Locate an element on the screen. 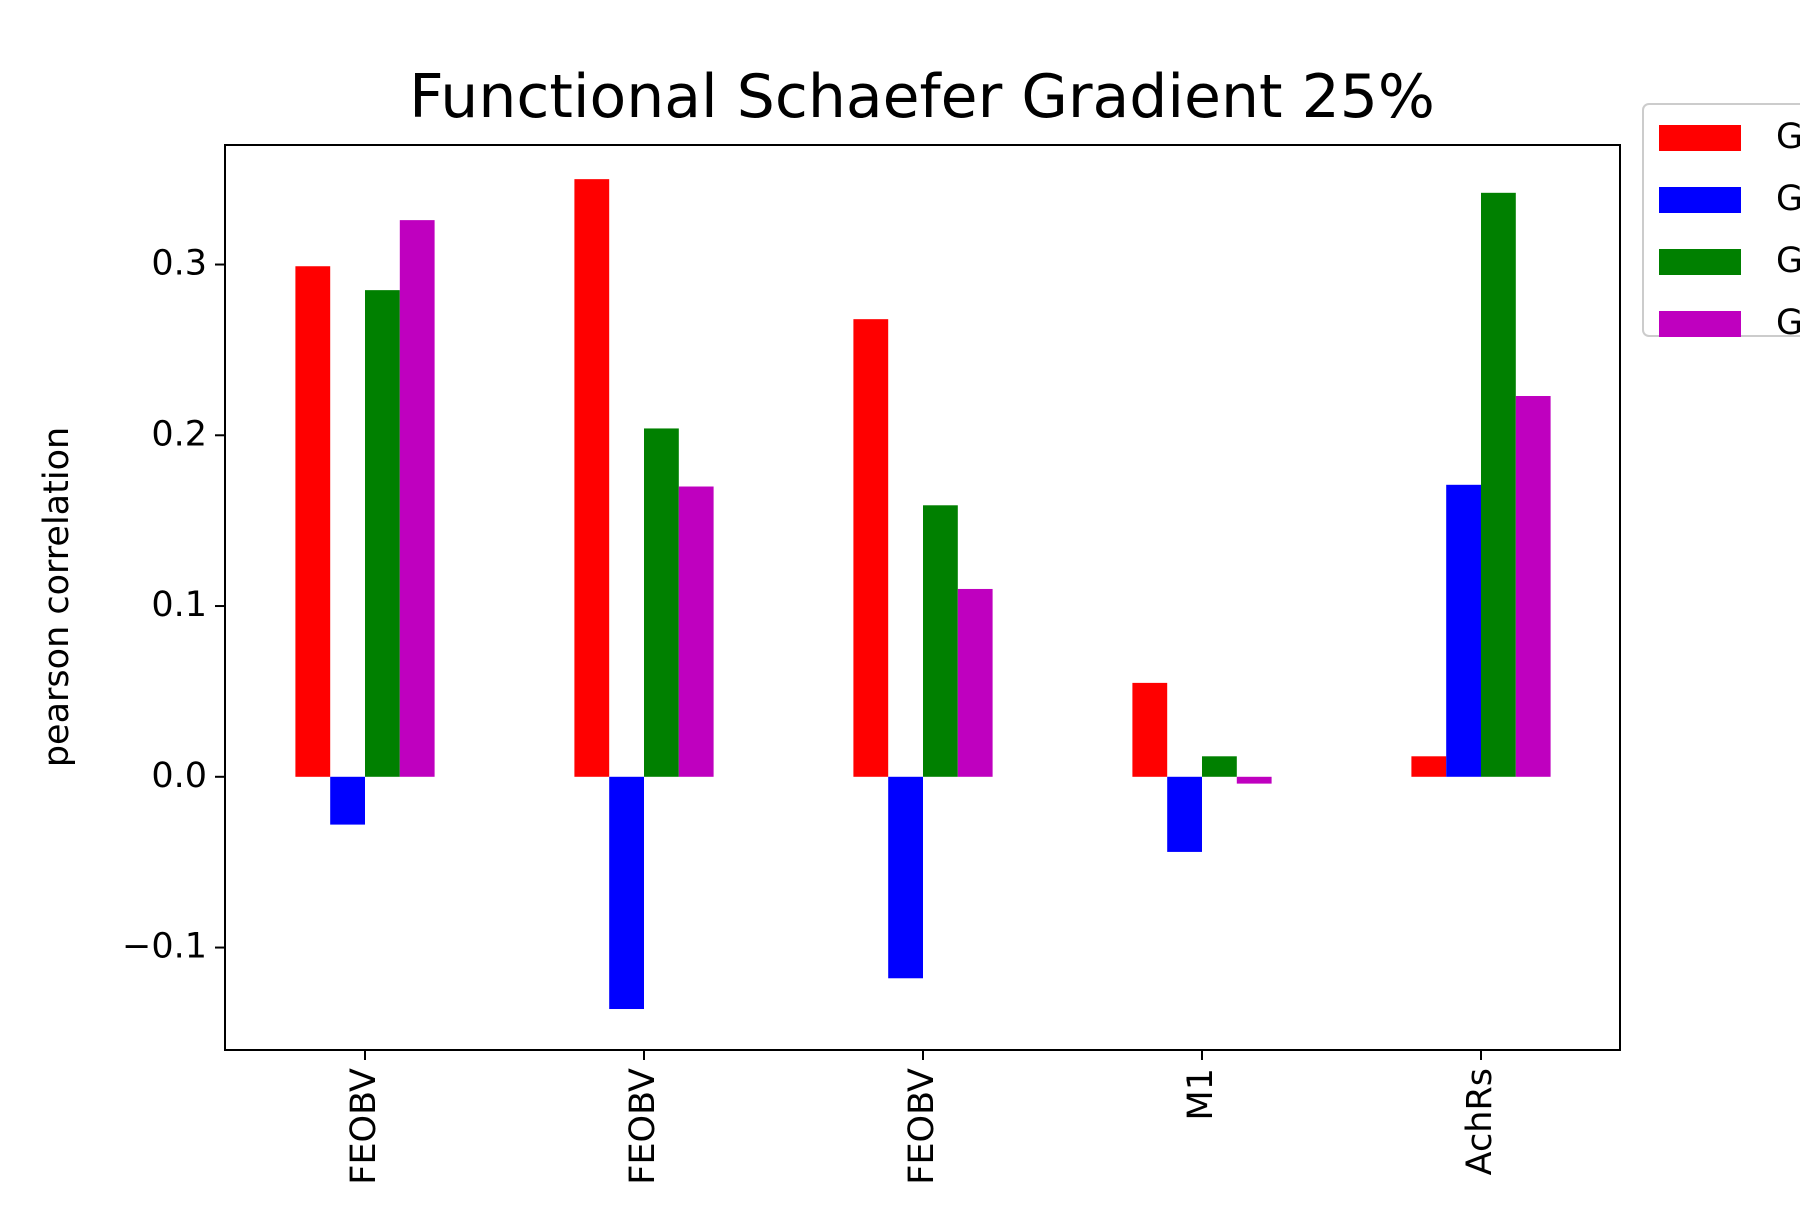 The image size is (1800, 1205). y-axis-label: pearson correlation is located at coordinates (57, 597).